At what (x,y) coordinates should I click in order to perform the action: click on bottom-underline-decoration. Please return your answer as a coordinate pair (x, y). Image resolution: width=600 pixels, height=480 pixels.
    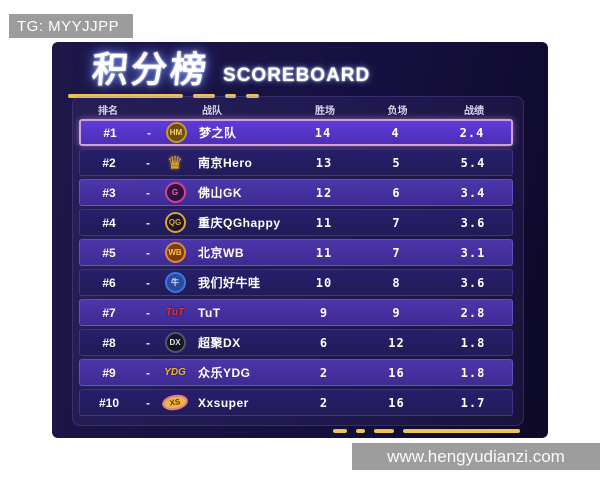
    Looking at the image, I should click on (426, 431).